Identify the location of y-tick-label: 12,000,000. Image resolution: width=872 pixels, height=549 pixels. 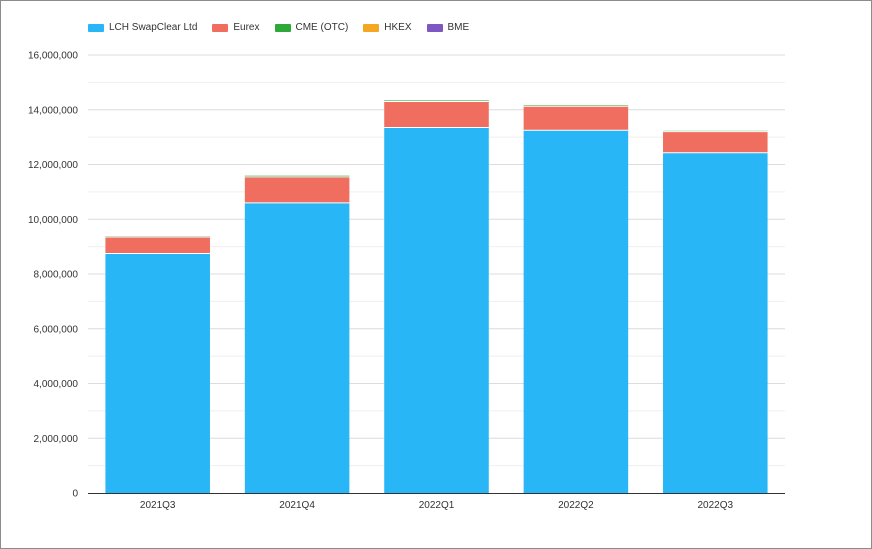
(53, 165).